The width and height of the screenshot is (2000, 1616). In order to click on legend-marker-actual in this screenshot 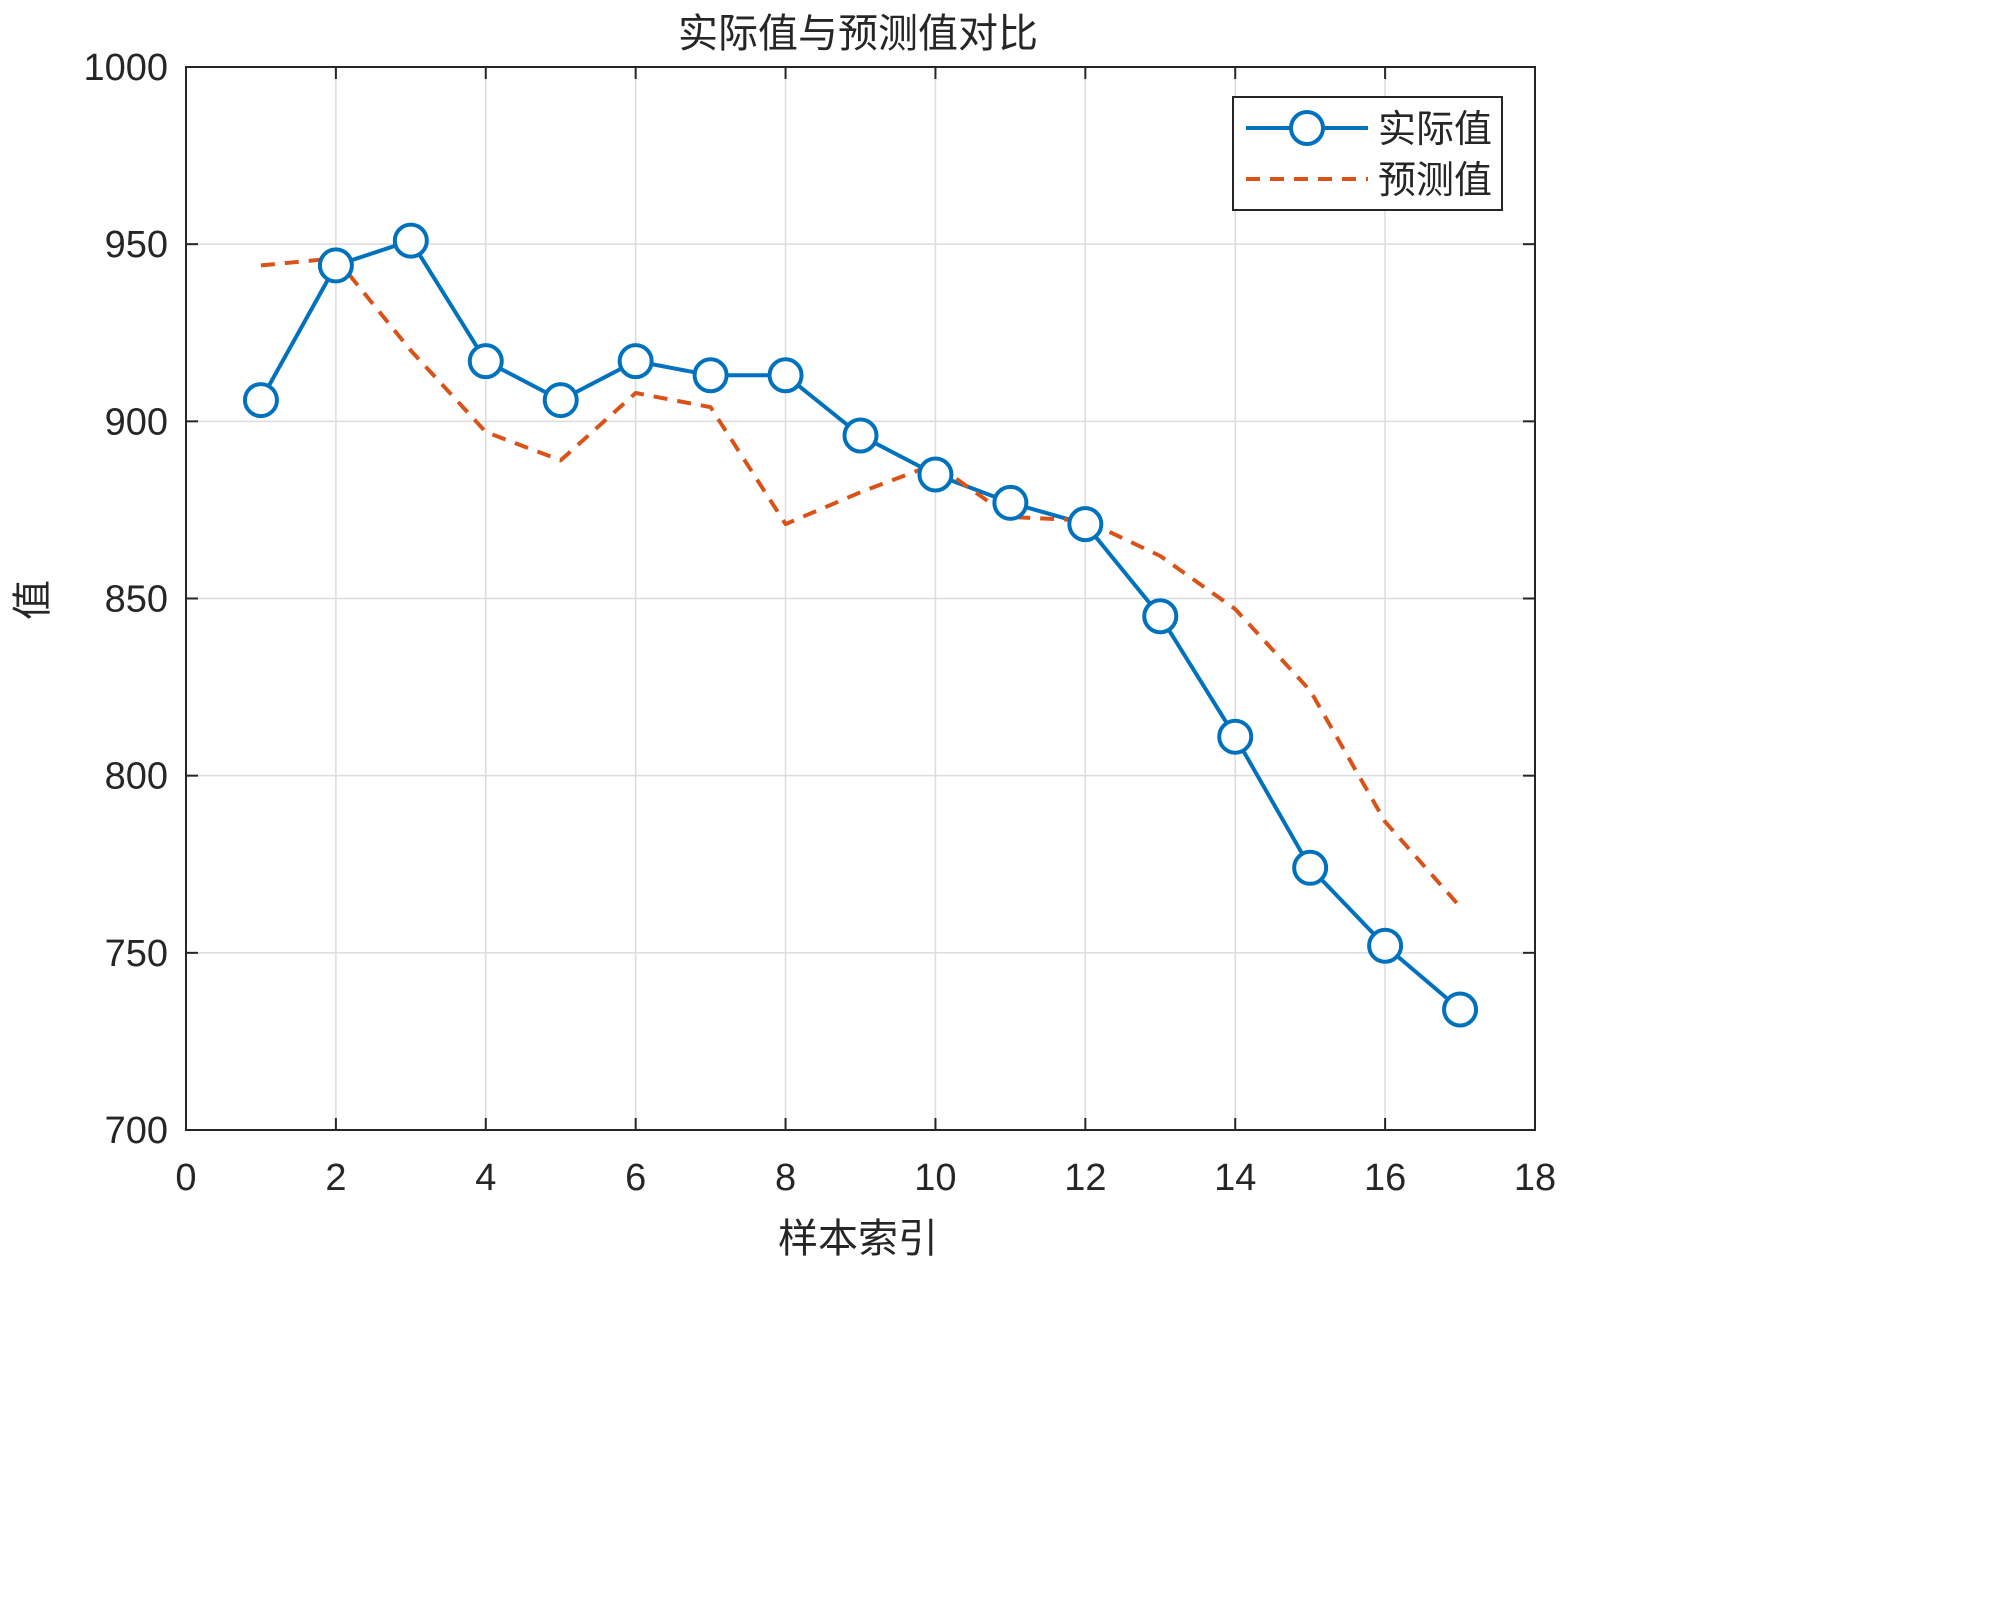, I will do `click(1307, 128)`.